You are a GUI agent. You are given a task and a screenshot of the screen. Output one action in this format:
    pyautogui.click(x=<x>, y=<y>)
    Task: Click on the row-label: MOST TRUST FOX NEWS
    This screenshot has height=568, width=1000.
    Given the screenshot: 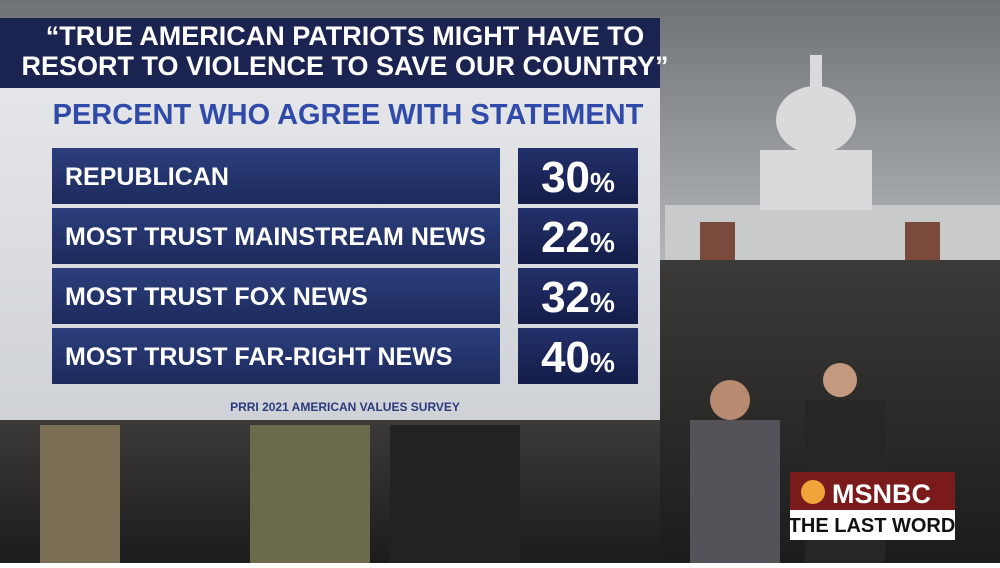 What is the action you would take?
    pyautogui.click(x=216, y=297)
    